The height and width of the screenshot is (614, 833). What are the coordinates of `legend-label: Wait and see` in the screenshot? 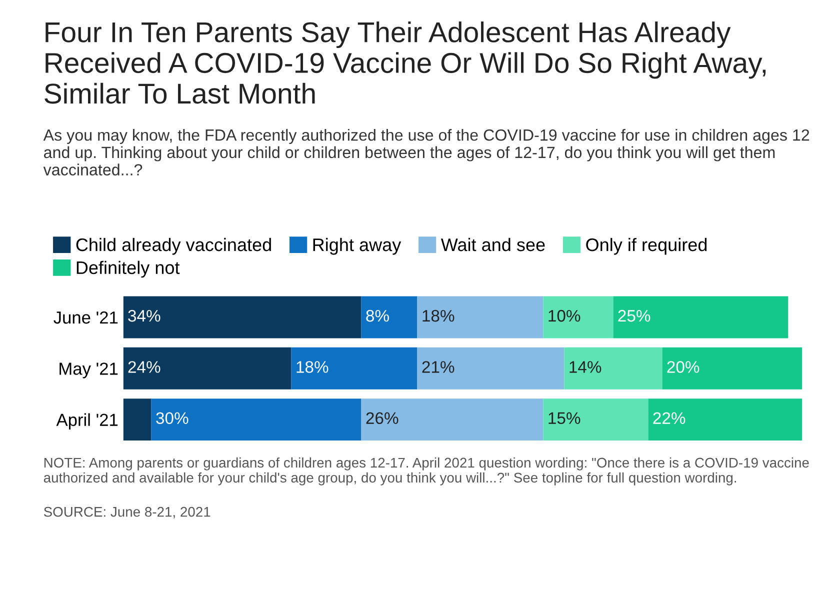 It's located at (492, 245).